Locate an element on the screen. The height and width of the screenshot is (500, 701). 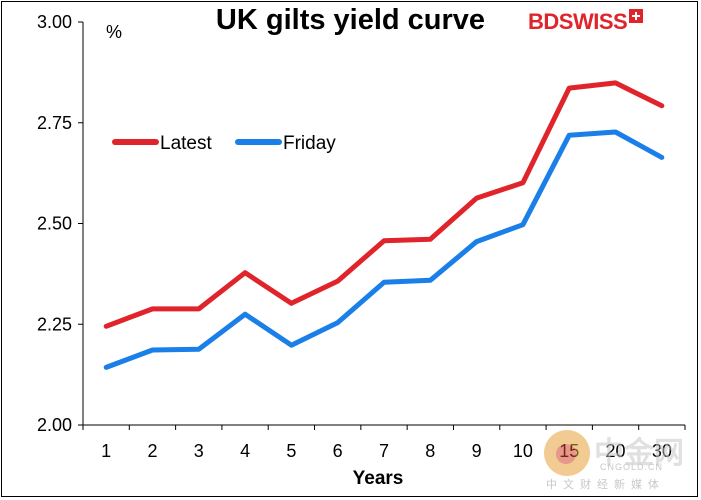
x-axis-title: Years is located at coordinates (378, 478).